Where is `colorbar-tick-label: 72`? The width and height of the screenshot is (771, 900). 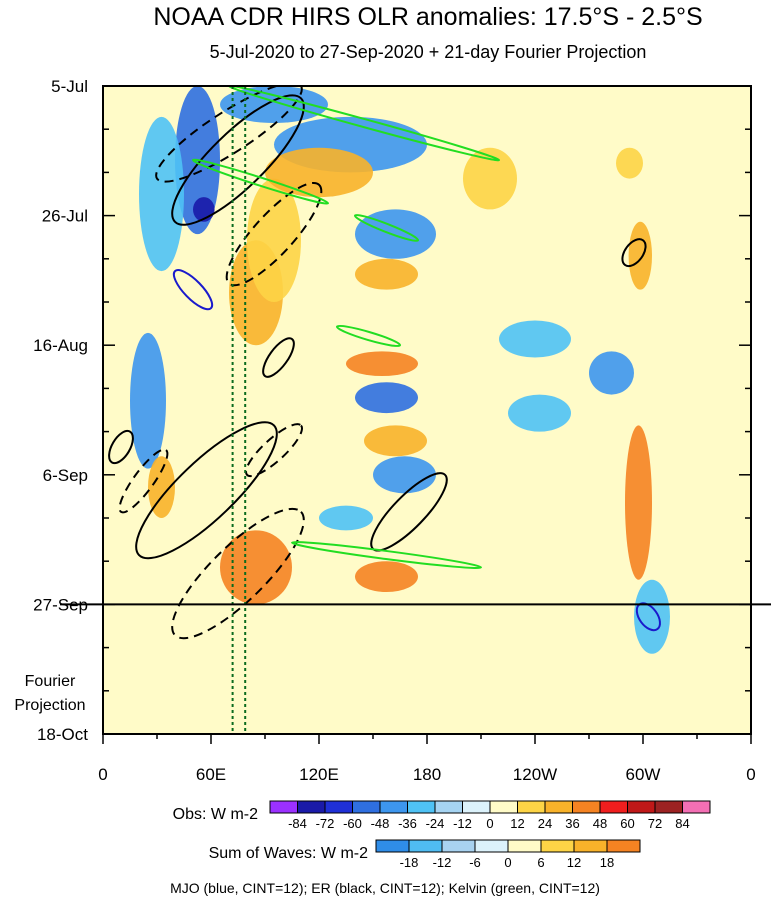
colorbar-tick-label: 72 is located at coordinates (655, 823).